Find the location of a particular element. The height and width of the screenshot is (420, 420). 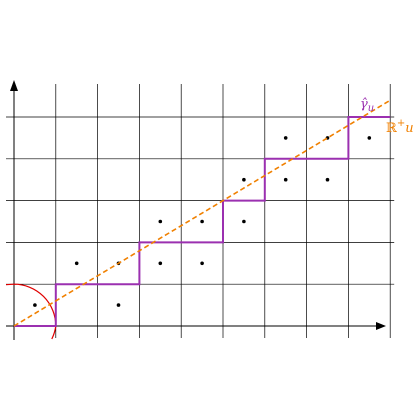

ray-superscript: + is located at coordinates (401, 123).